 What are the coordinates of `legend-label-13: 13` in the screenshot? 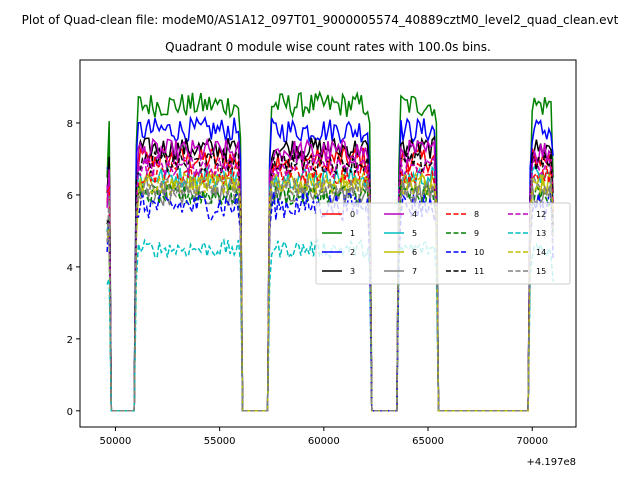 It's located at (541, 233).